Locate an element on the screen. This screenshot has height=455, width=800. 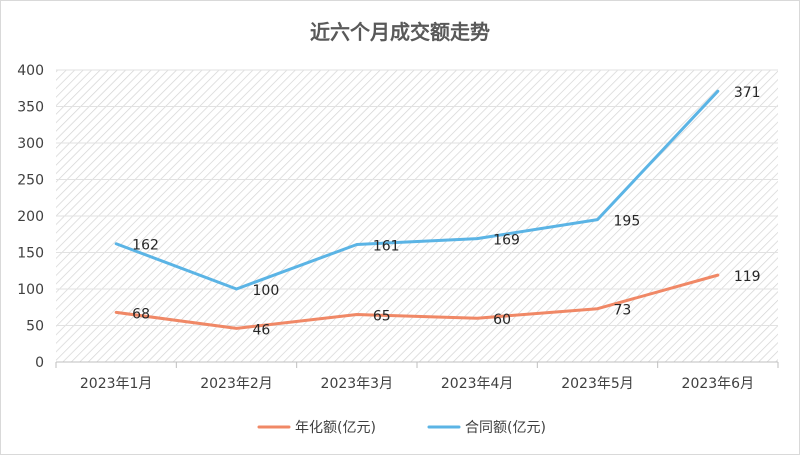
data-label: 73 is located at coordinates (623, 311).